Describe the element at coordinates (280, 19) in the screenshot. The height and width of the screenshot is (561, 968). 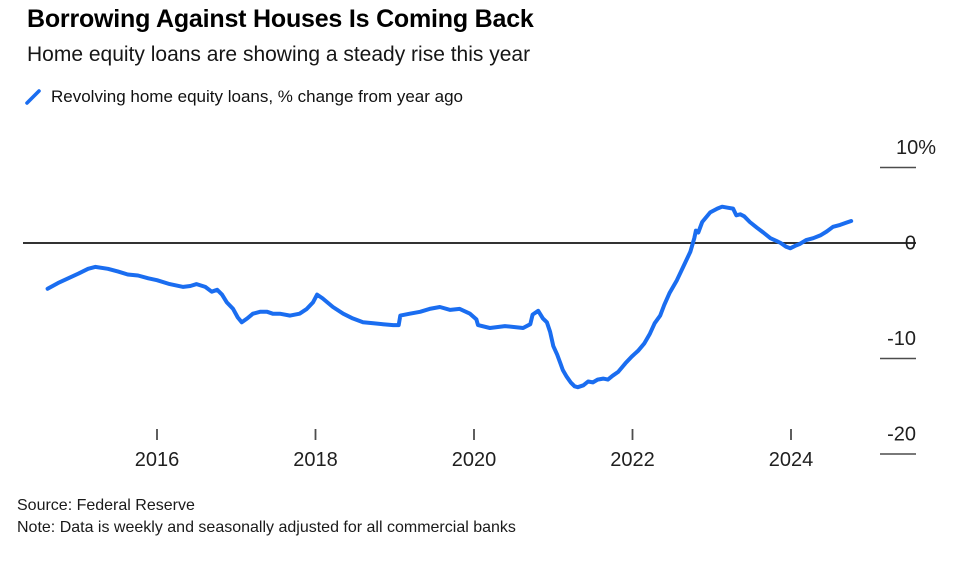
I see `chart-title: Borrowing Against Houses Is Coming Back` at that location.